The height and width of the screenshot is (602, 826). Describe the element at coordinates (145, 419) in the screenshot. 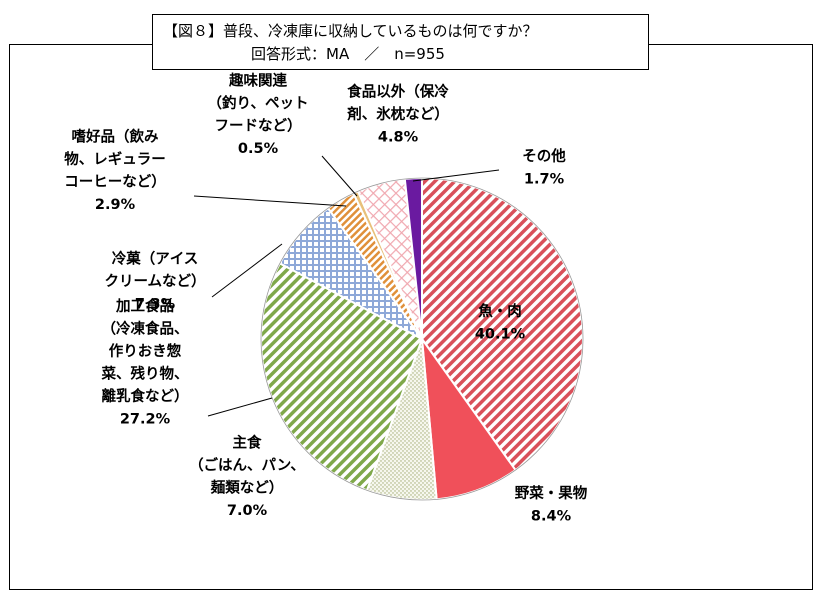

I see `slice-value-processed-food: 27.2%` at that location.